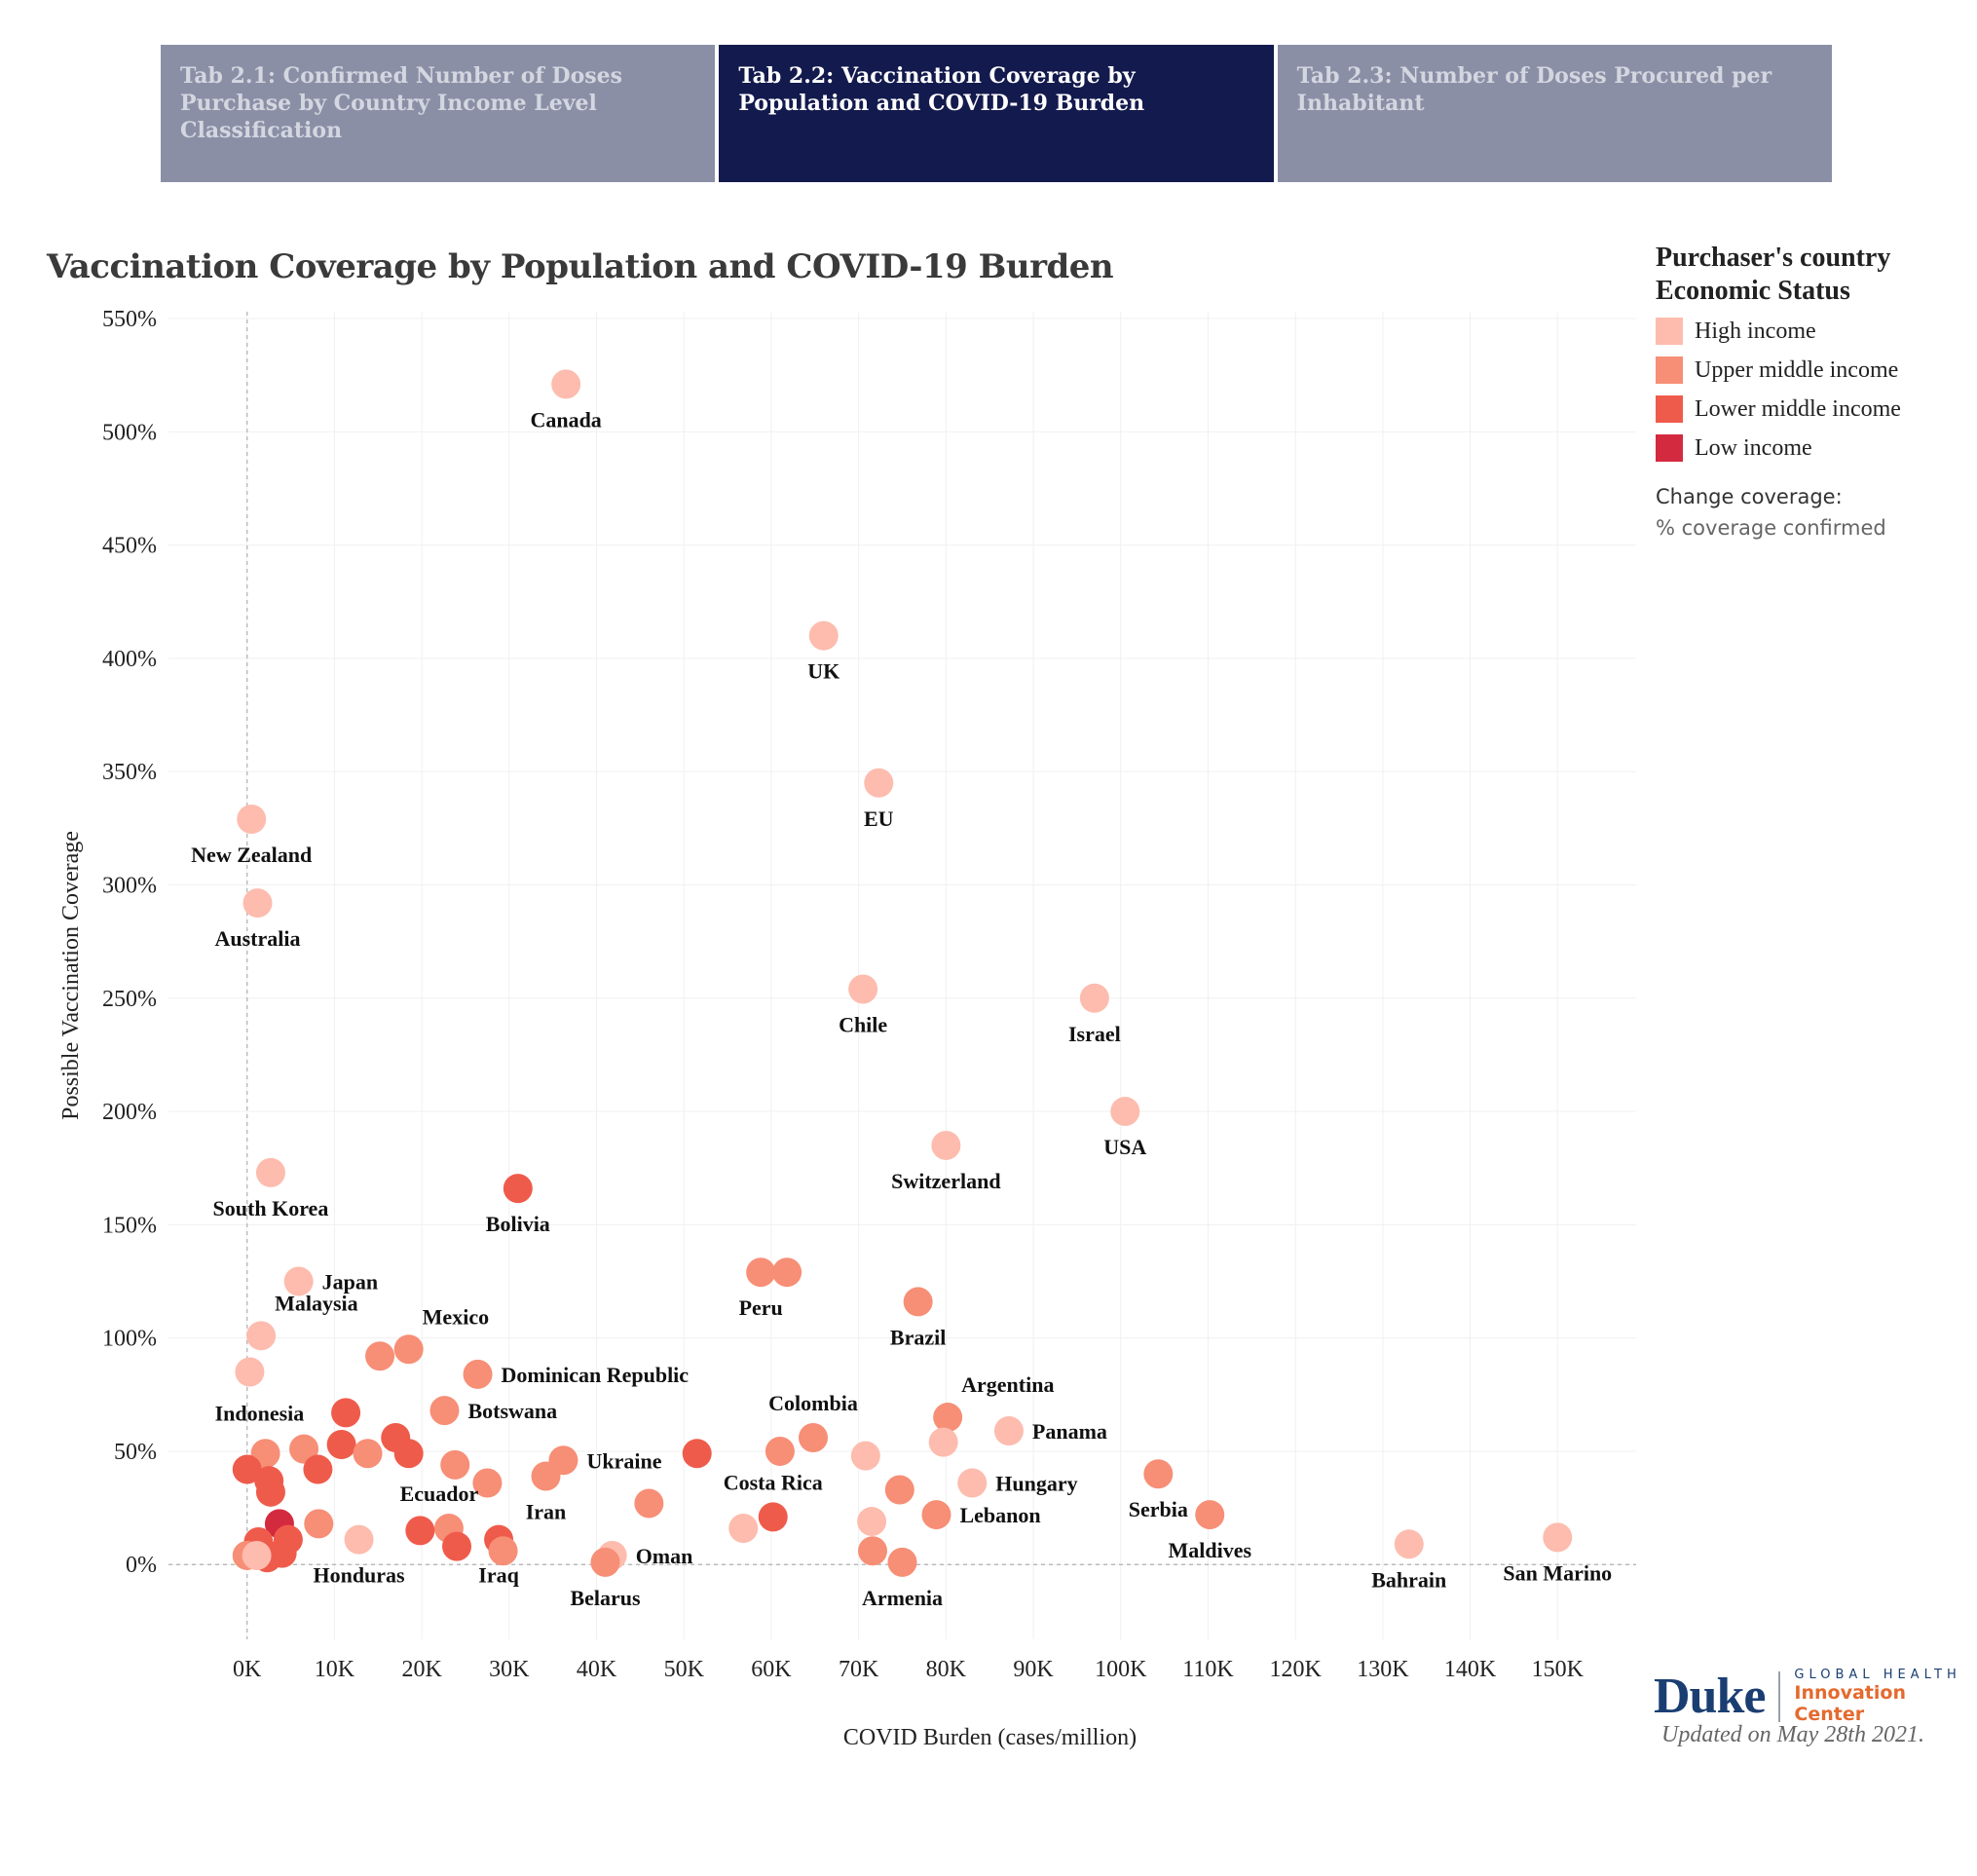 This screenshot has width=1977, height=1876. Describe the element at coordinates (1754, 448) in the screenshot. I see `legend-label: Low income` at that location.